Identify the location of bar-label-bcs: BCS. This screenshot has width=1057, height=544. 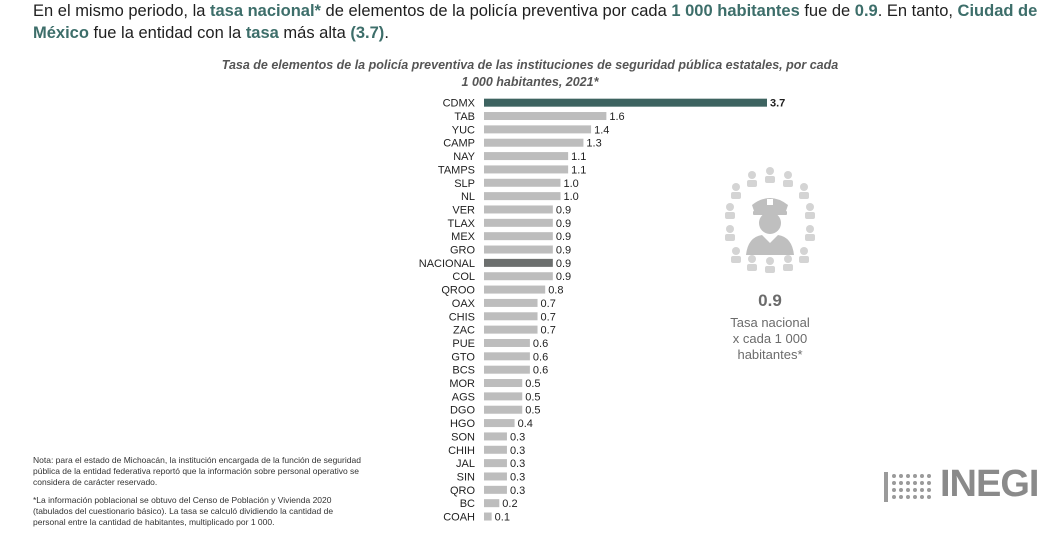
(463, 371).